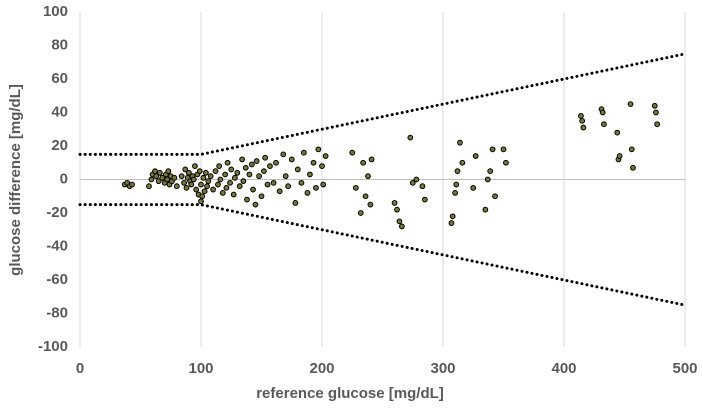 Image resolution: width=702 pixels, height=409 pixels. Describe the element at coordinates (59, 44) in the screenshot. I see `y-tick-label: 80` at that location.